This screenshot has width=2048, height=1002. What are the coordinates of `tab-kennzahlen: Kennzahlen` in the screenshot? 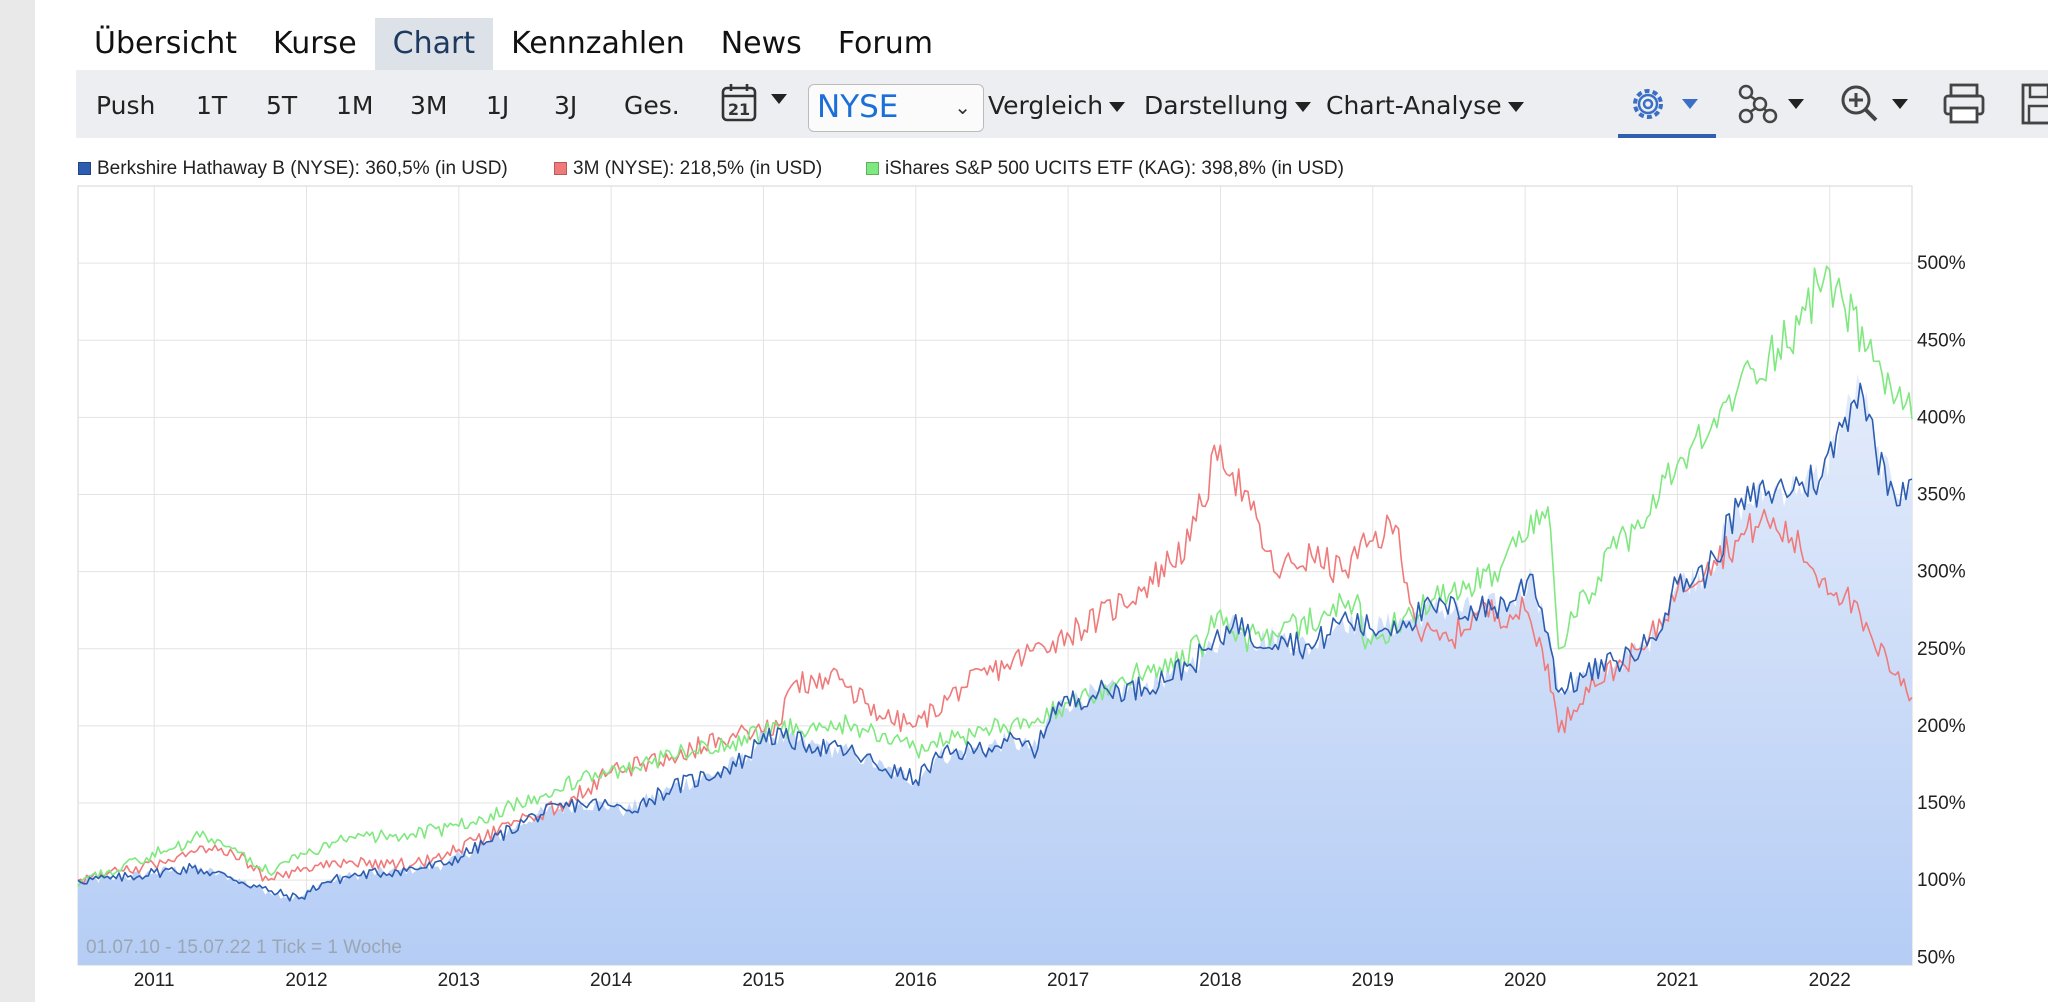 It's located at (598, 43).